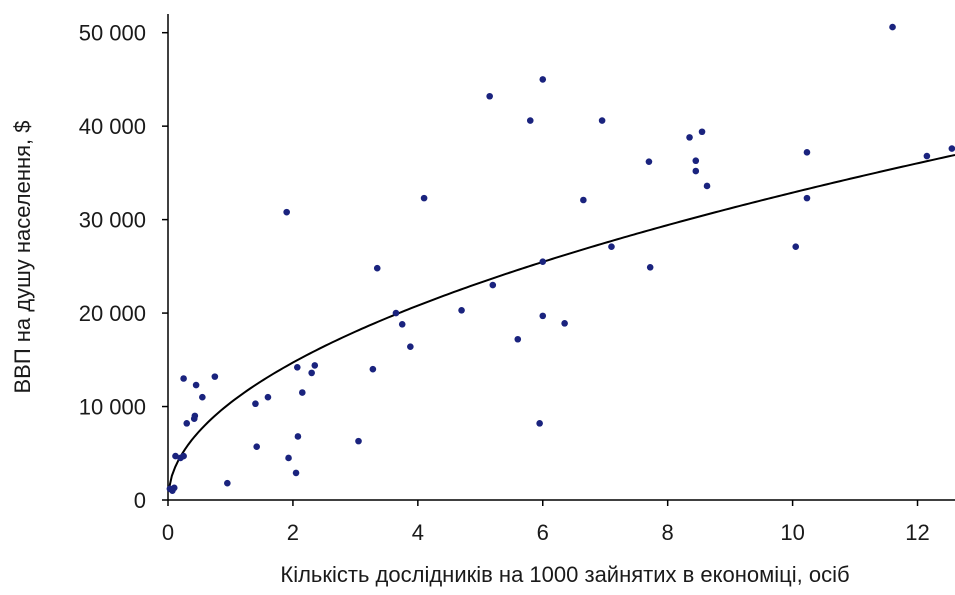 This screenshot has width=955, height=595. Describe the element at coordinates (112, 407) in the screenshot. I see `y-tick-label: 10 000` at that location.